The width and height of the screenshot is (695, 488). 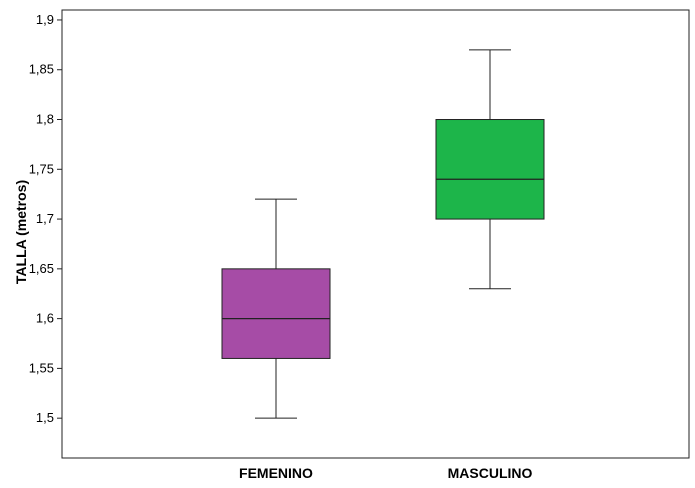 I want to click on y-tick-label: 1,7, so click(x=45, y=218).